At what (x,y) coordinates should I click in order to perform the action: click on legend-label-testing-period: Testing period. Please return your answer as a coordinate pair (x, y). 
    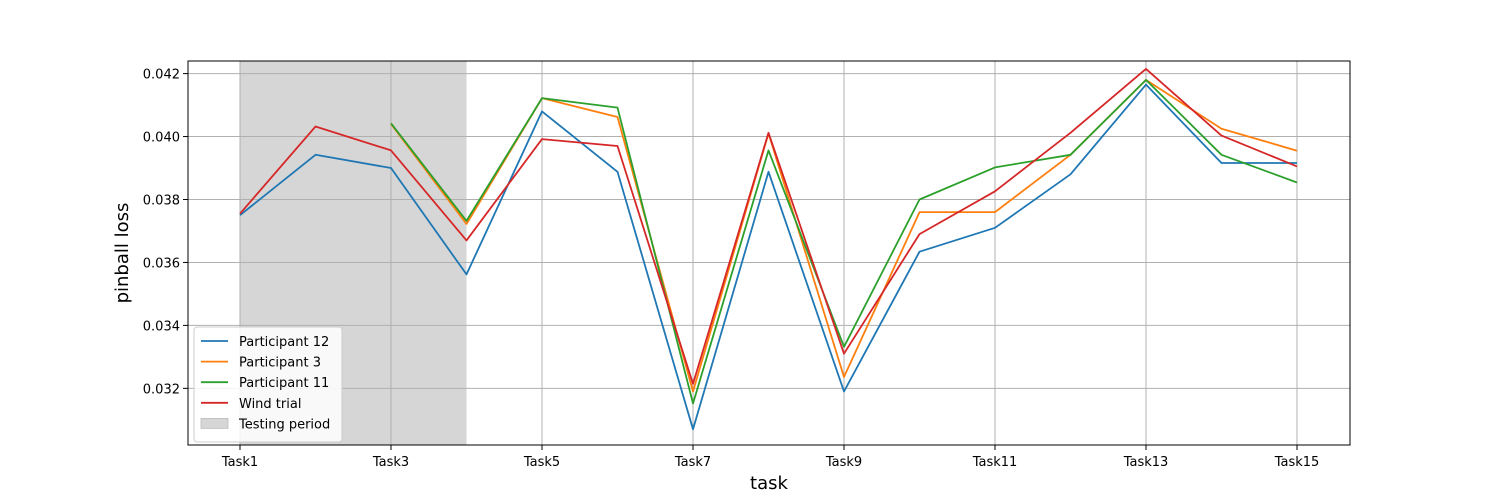
    Looking at the image, I should click on (284, 424).